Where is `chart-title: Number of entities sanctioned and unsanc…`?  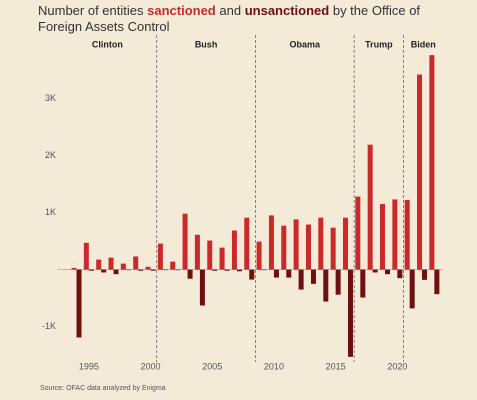 chart-title: Number of entities sanctioned and unsanc… is located at coordinates (248, 19).